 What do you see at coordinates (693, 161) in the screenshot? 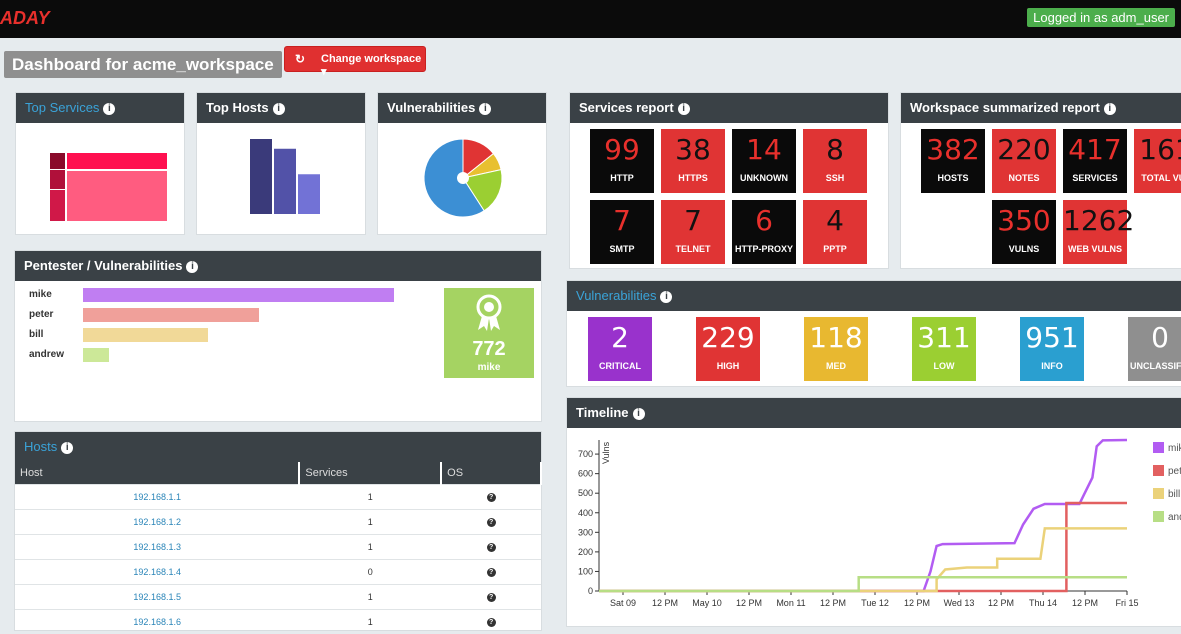
I see `stat-tile-https: 38 HTTPS` at bounding box center [693, 161].